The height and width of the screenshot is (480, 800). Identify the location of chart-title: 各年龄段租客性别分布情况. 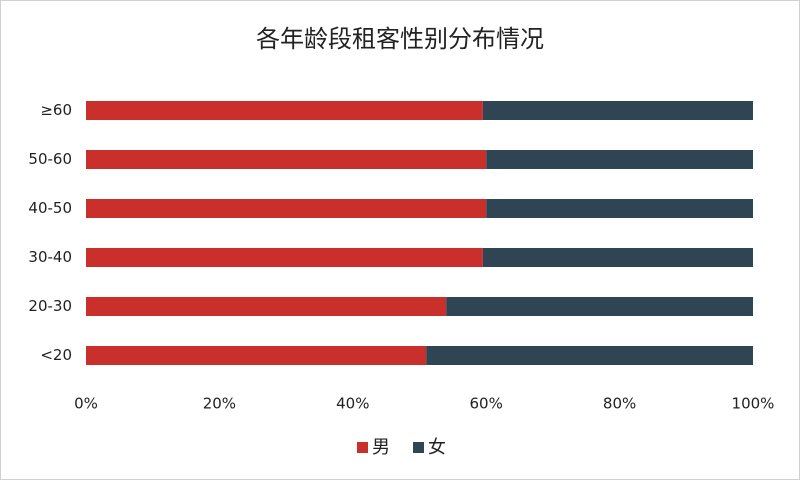
(400, 39).